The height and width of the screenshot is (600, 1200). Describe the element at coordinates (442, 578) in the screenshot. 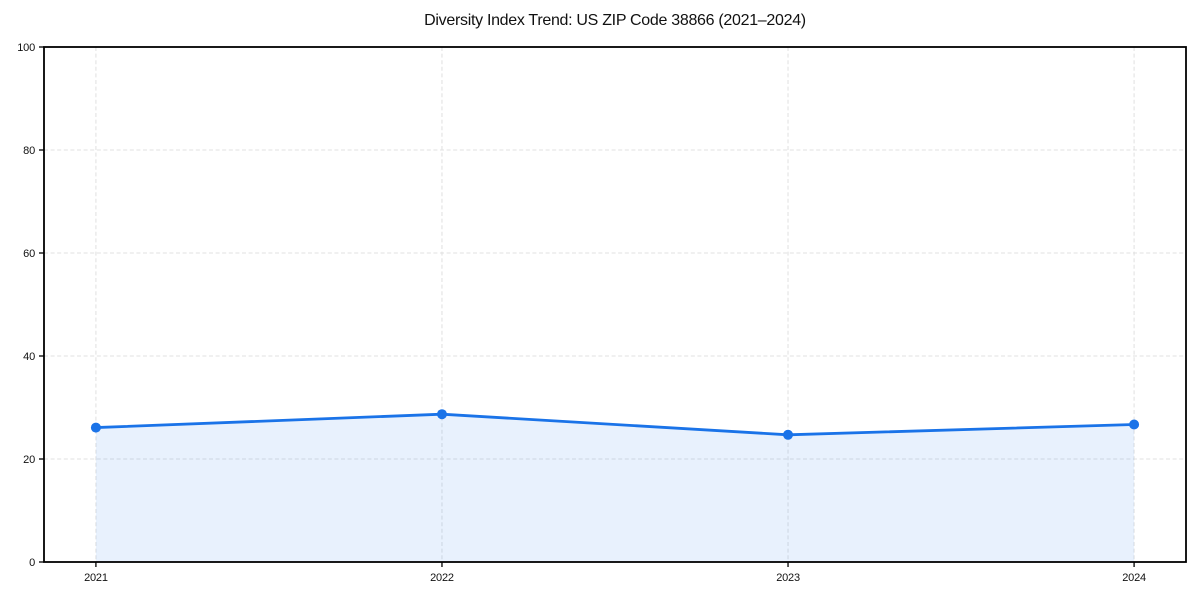

I see `x-tick-label: 2022` at that location.